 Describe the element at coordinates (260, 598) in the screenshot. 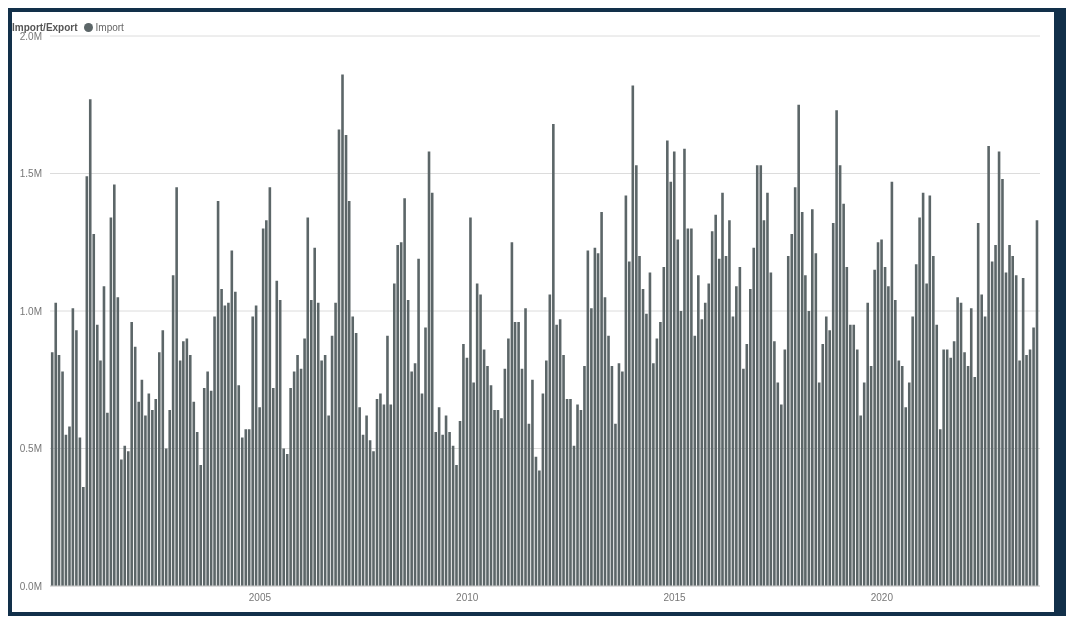

I see `x-tick-label: 2005` at that location.